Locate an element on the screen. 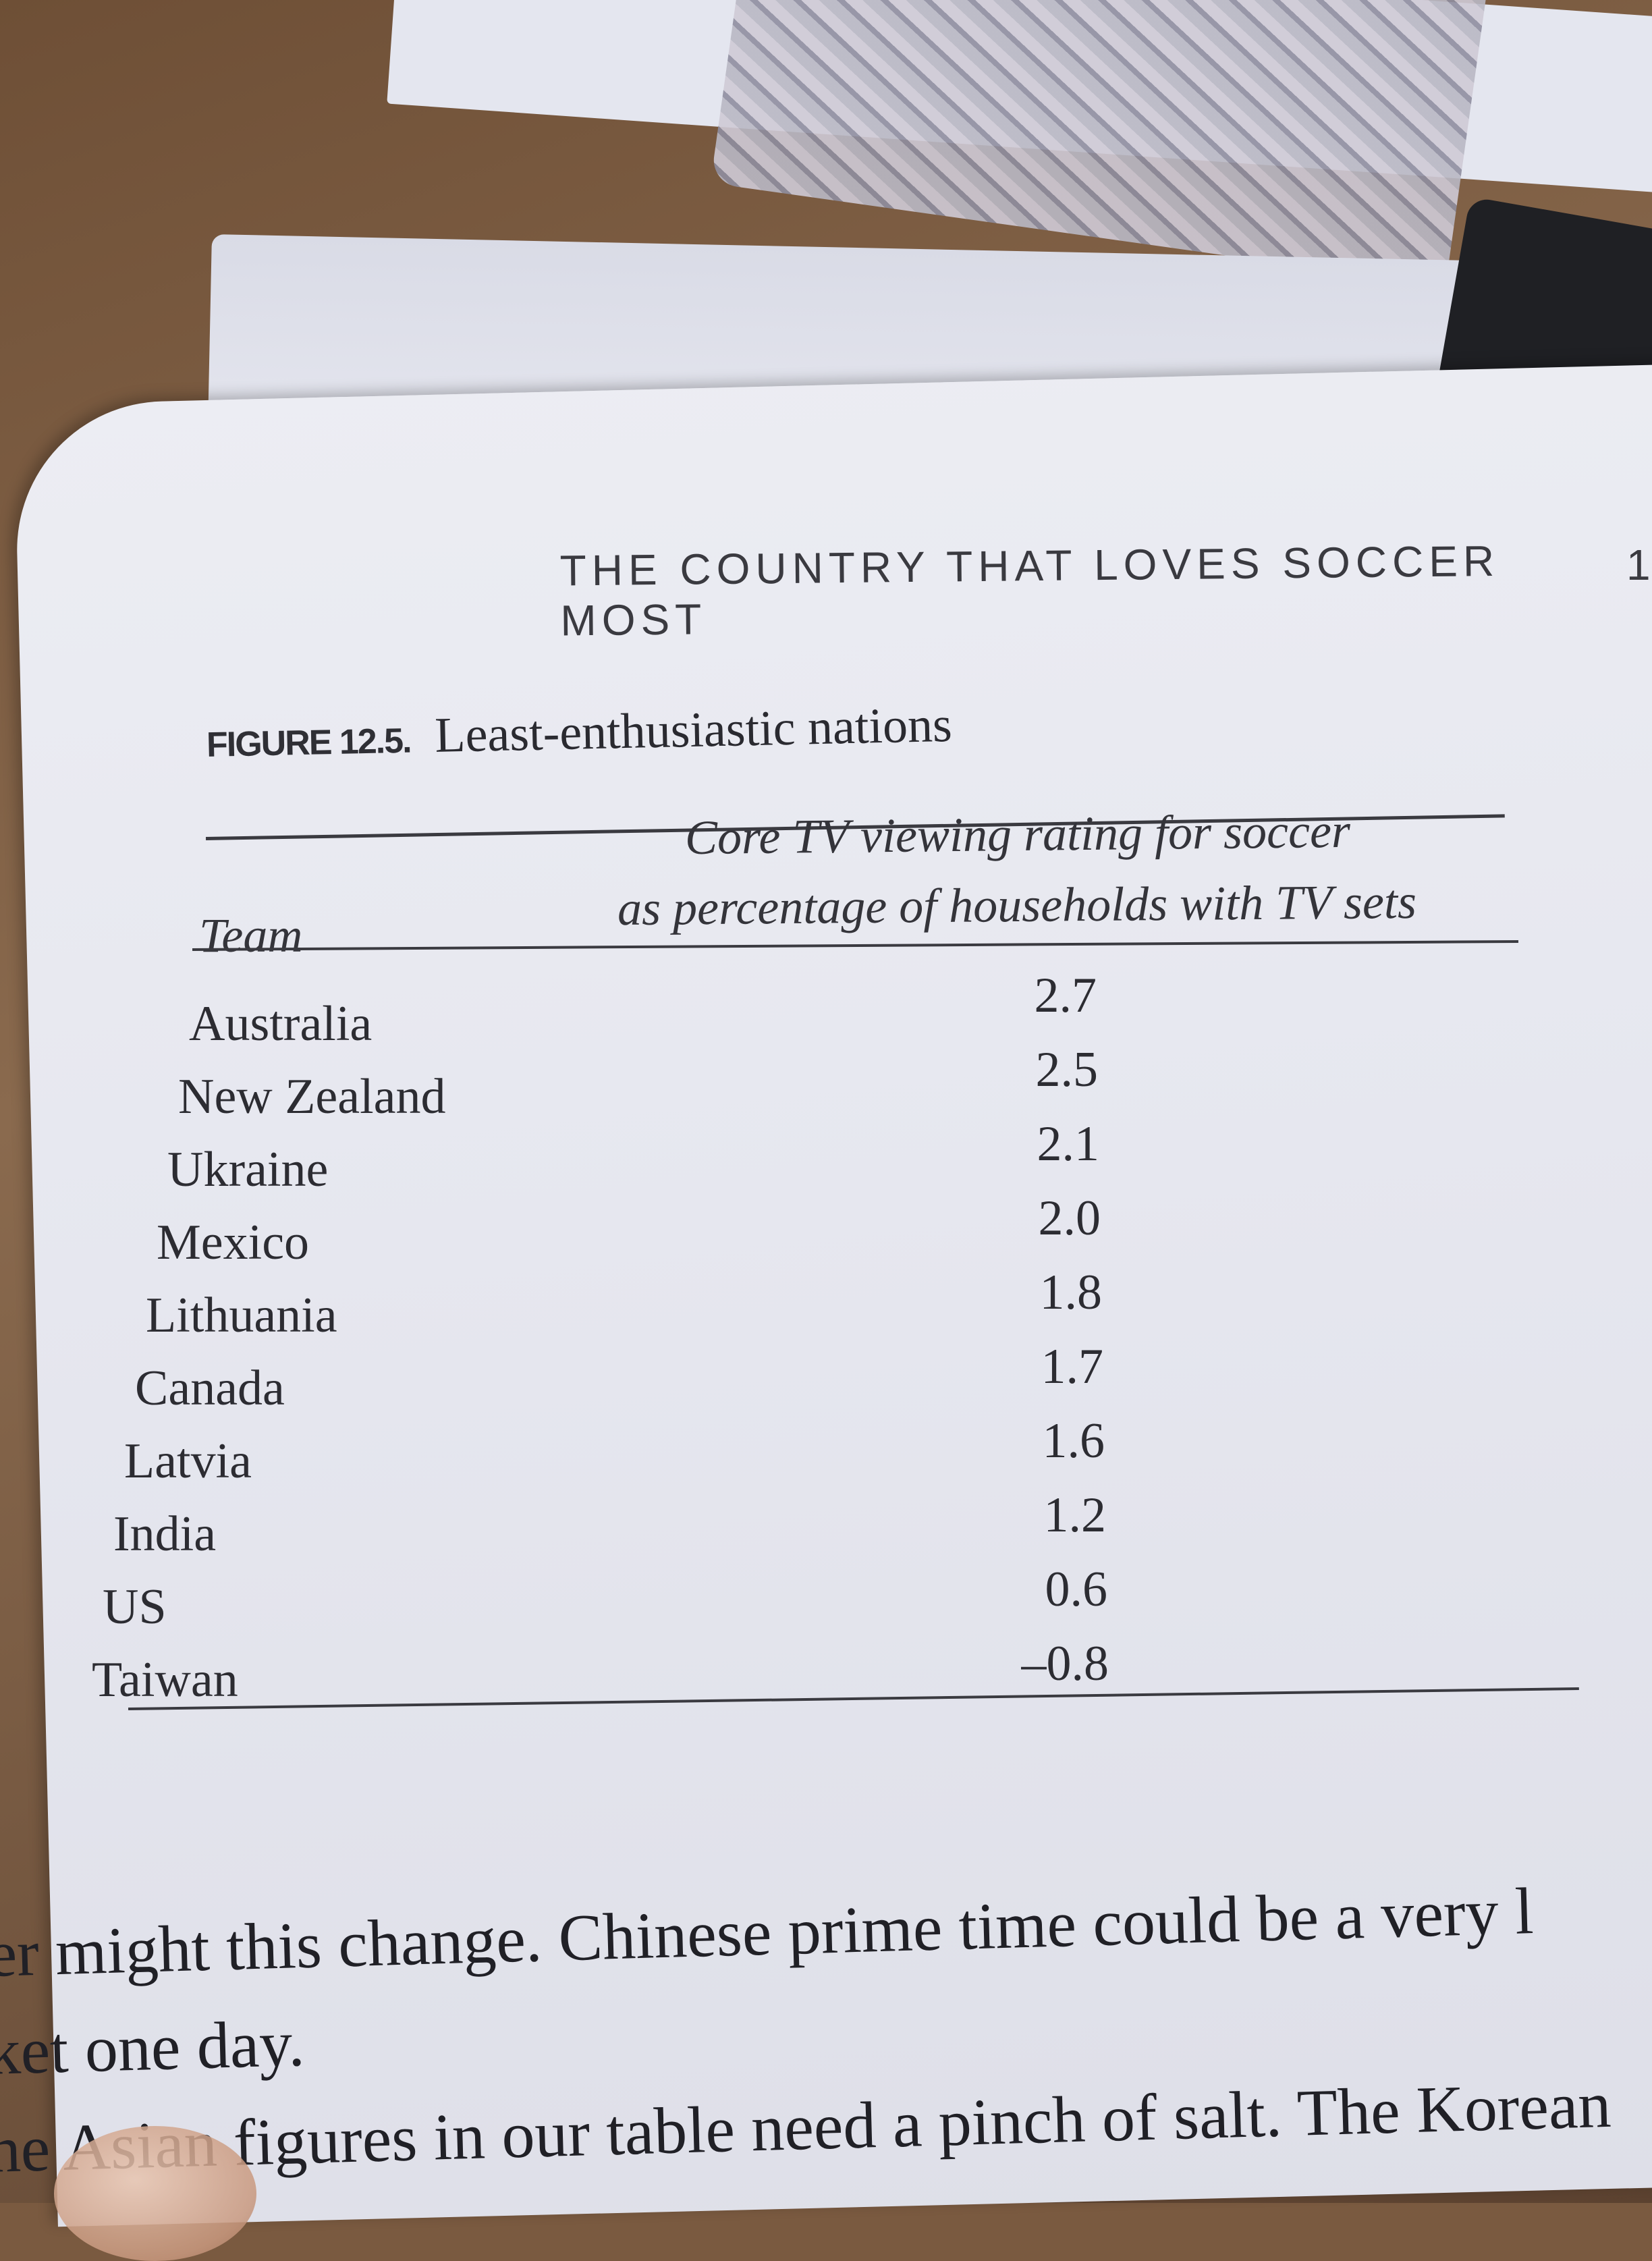  figure-title: Least-enthusiastic nations is located at coordinates (693, 730).